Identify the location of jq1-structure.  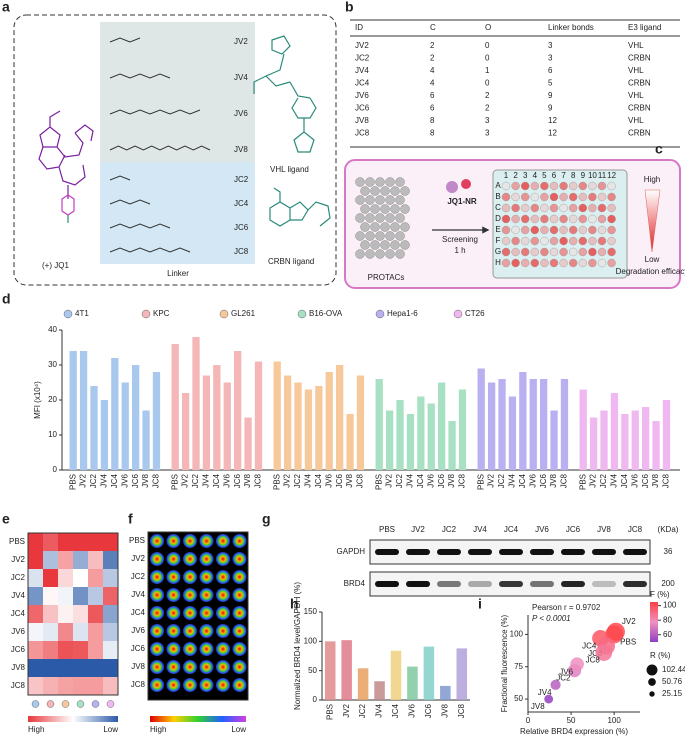
(66, 166).